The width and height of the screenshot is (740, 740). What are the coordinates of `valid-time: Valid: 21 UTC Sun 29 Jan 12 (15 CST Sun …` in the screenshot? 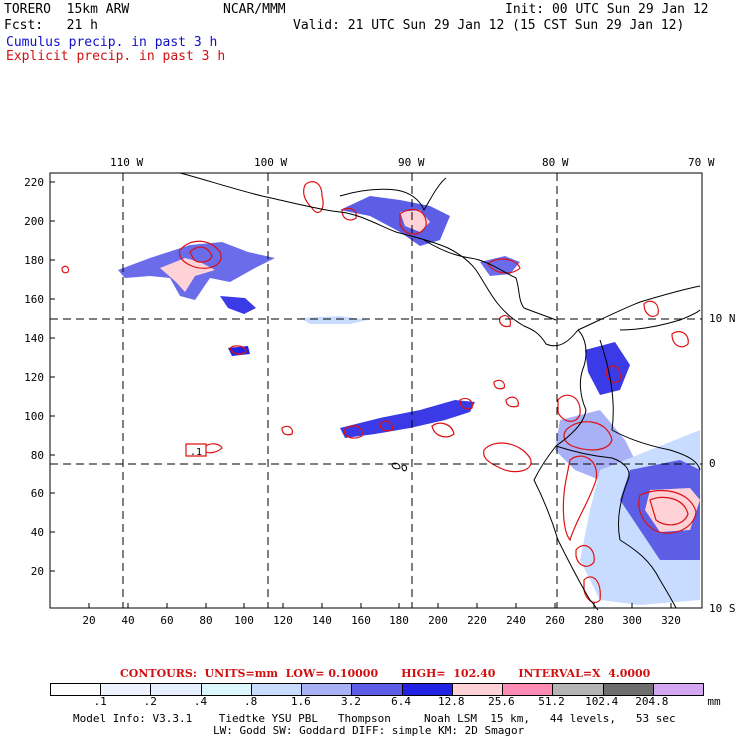 It's located at (489, 25).